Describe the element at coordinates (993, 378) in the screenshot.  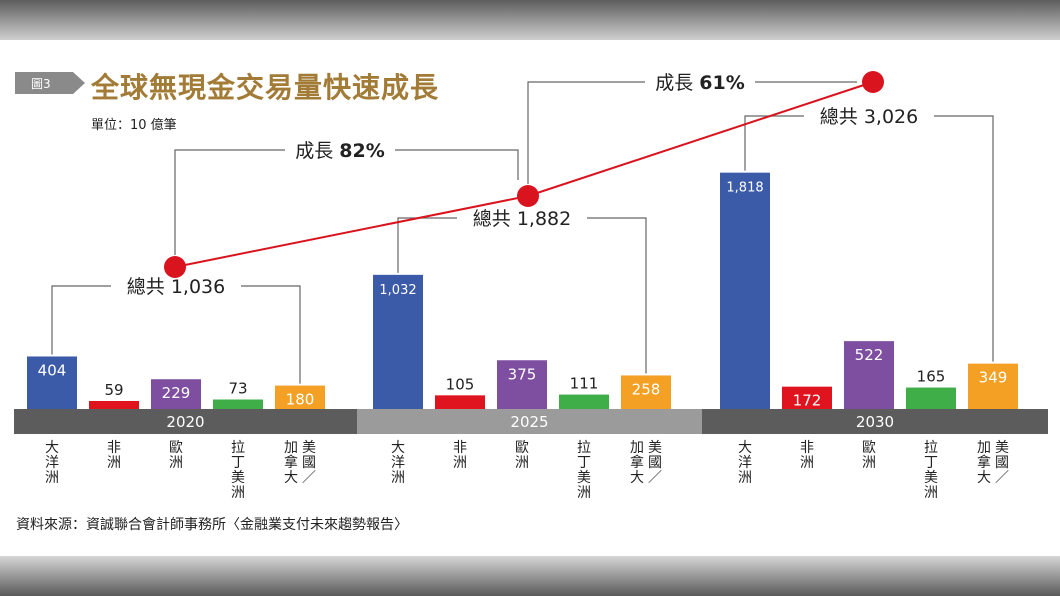
I see `value-label-2030-us-canada: 349` at that location.